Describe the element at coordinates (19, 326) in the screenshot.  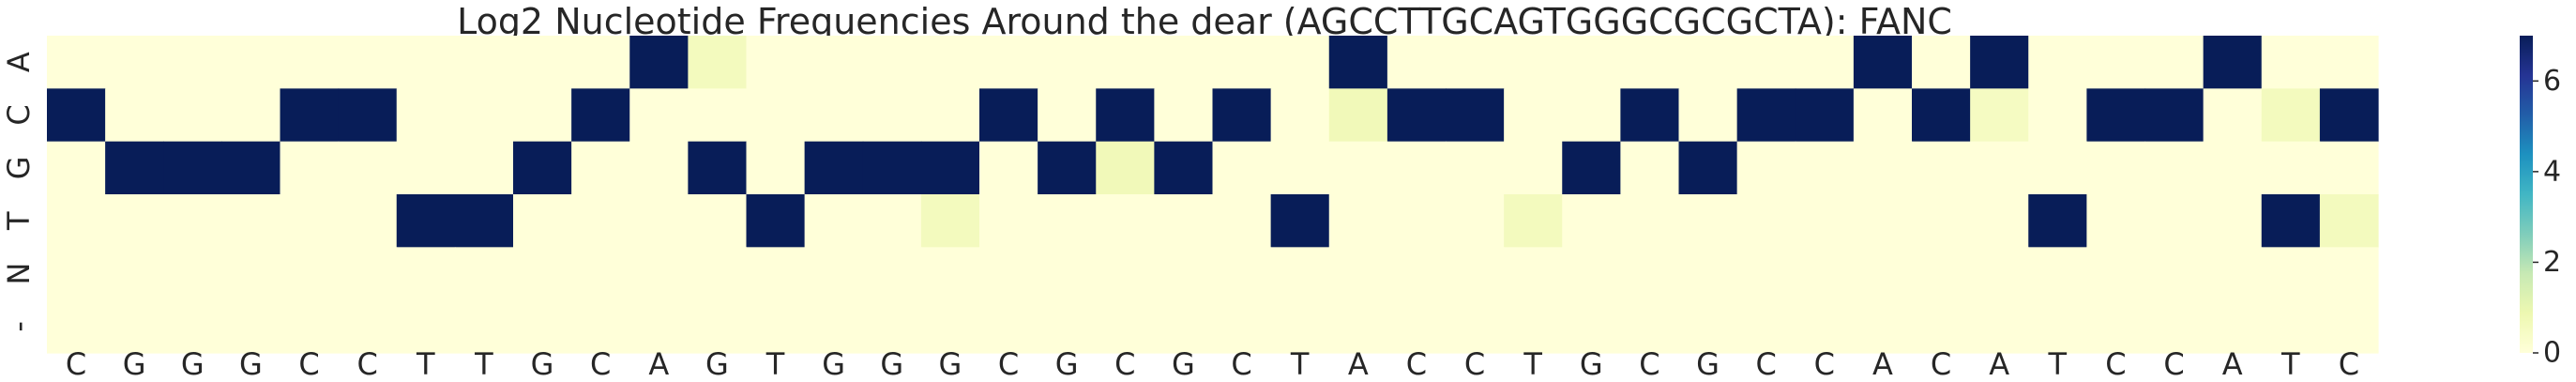
I see `y-tick-label: -` at that location.